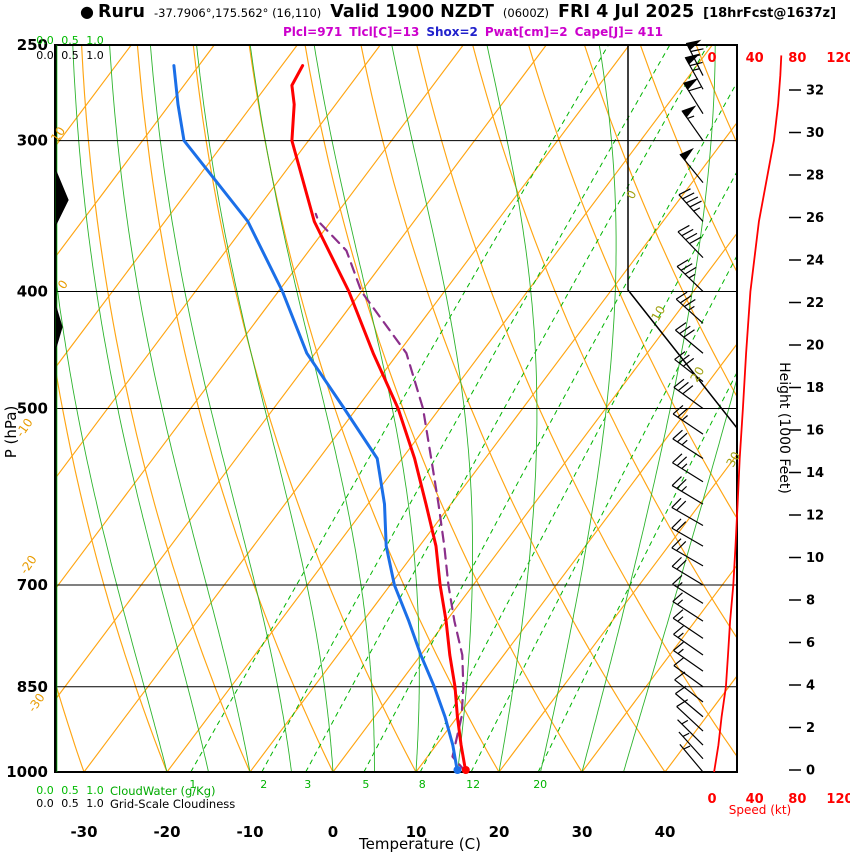 The width and height of the screenshot is (850, 860). Describe the element at coordinates (32, 687) in the screenshot. I see `svg-text: 850` at that location.